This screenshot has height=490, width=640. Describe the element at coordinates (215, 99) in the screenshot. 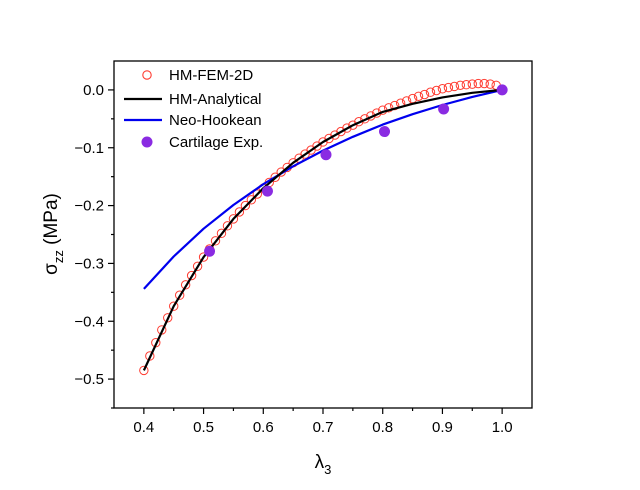

I see `legend-label-hm-analytical: HM-Analytical` at that location.